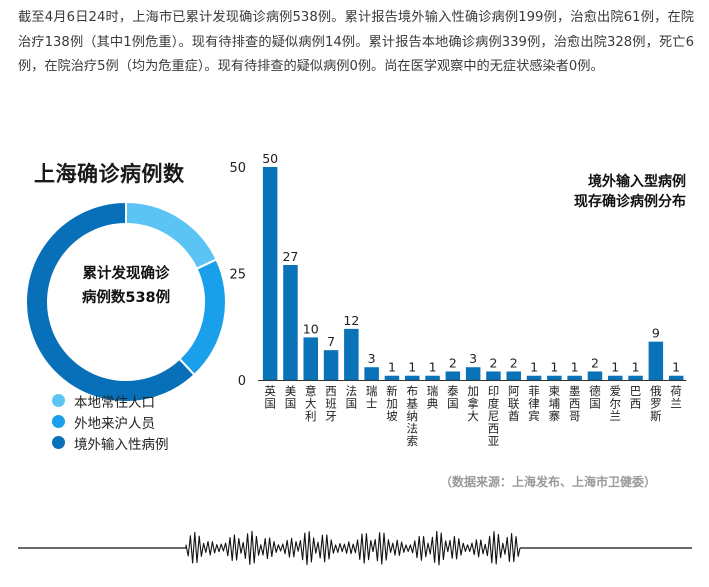 The width and height of the screenshot is (709, 587). Describe the element at coordinates (114, 423) in the screenshot. I see `legend-label-out-of-town: 外地来沪人员` at that location.